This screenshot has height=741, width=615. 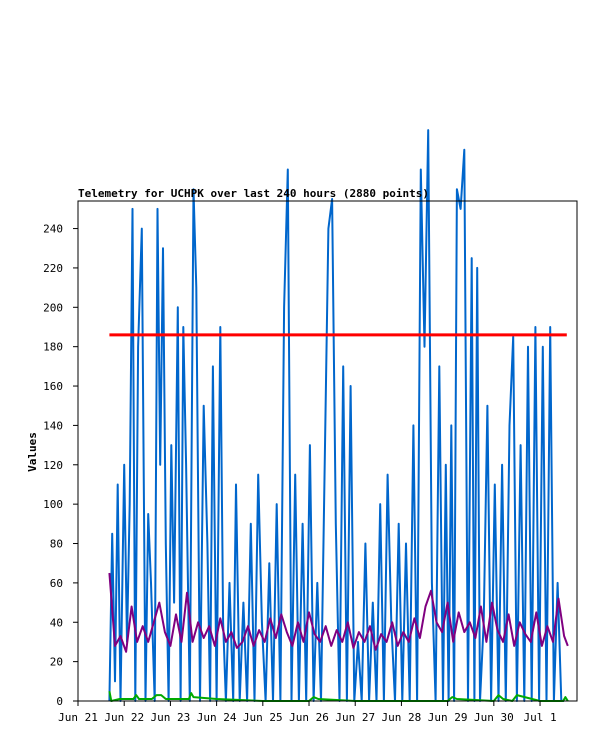 What do you see at coordinates (78, 717) in the screenshot?
I see `x-tick-label: Jun 21` at bounding box center [78, 717].